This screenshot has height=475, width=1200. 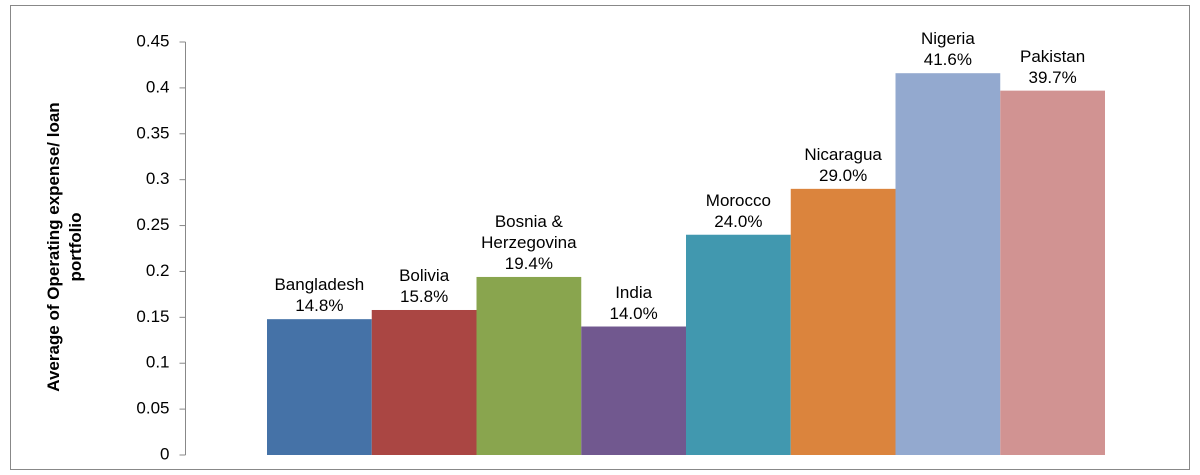 I want to click on bar-label: Morocco 24.0%, so click(x=738, y=211).